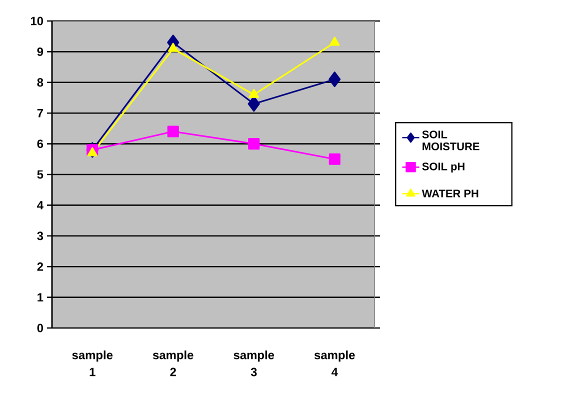  What do you see at coordinates (92, 363) in the screenshot?
I see `x-tick-label: sample 1` at bounding box center [92, 363].